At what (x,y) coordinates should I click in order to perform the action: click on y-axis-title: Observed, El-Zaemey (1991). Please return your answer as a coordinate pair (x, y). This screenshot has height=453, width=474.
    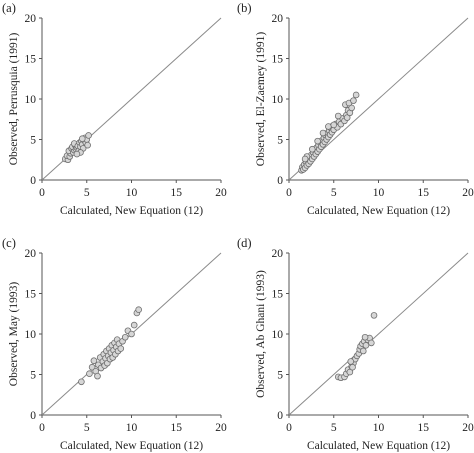
    Looking at the image, I should click on (261, 99).